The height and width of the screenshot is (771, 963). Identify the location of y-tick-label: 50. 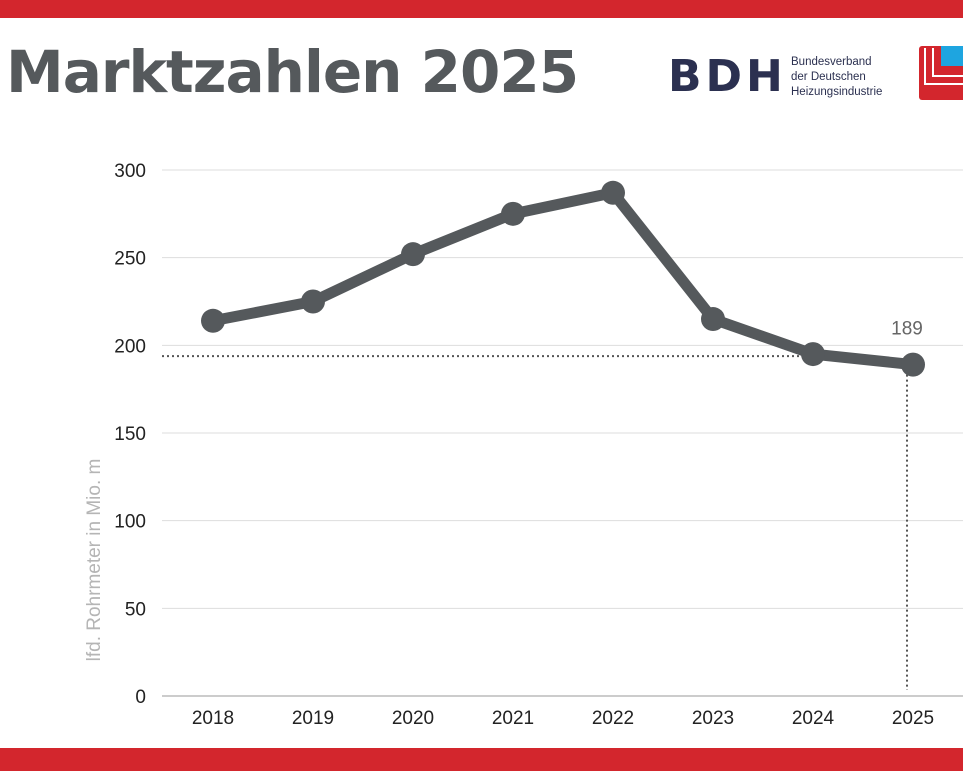
(135, 609).